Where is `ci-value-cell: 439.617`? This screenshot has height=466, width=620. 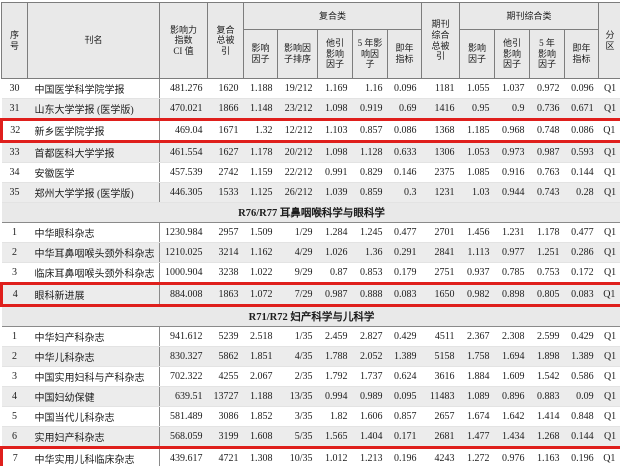
ci-value-cell: 439.617 is located at coordinates (183, 456).